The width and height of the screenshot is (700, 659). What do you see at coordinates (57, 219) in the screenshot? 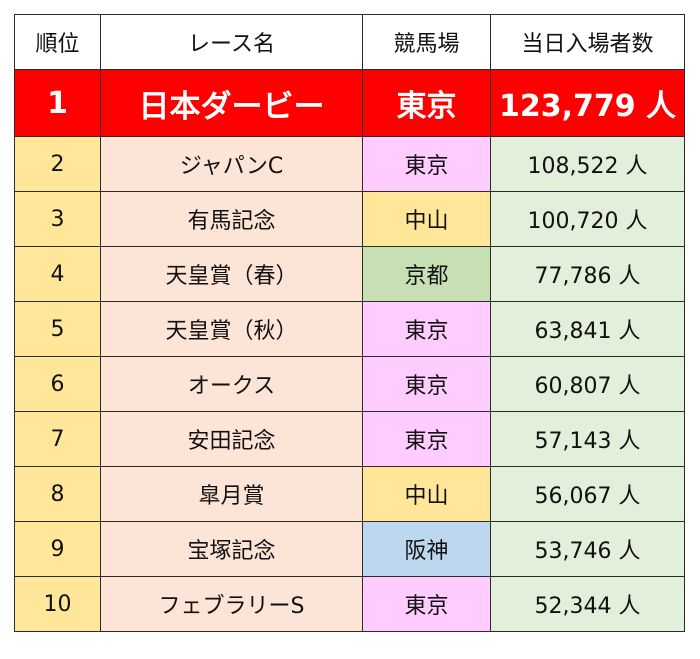
I see `rank-cell: 3` at bounding box center [57, 219].